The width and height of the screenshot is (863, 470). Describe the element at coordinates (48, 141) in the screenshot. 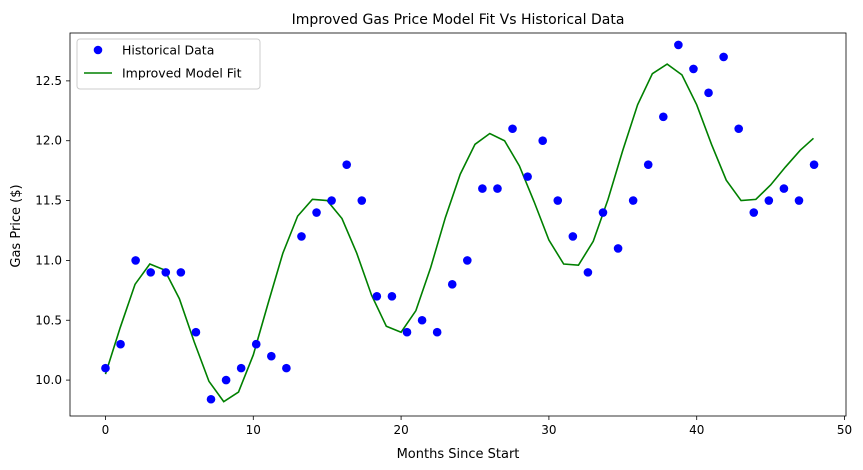

I see `y-tick-label: 12.0` at that location.